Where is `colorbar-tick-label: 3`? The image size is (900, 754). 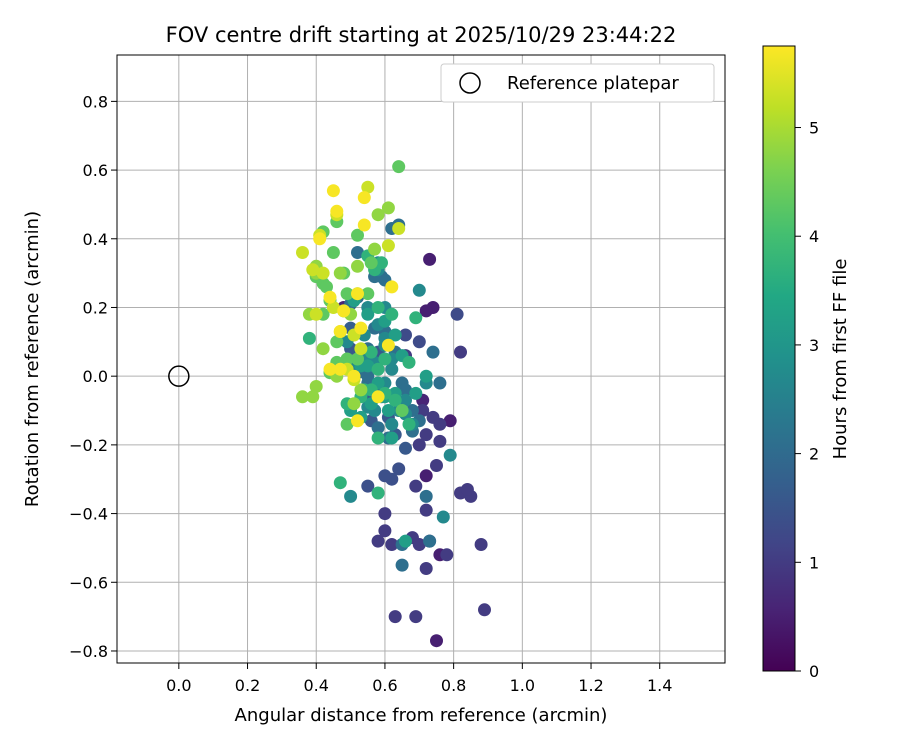
colorbar-tick-label: 3 is located at coordinates (814, 345).